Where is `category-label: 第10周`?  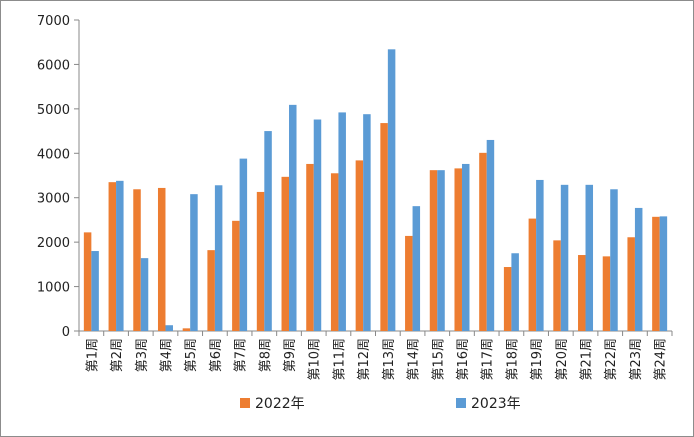 category-label: 第10周 is located at coordinates (315, 359).